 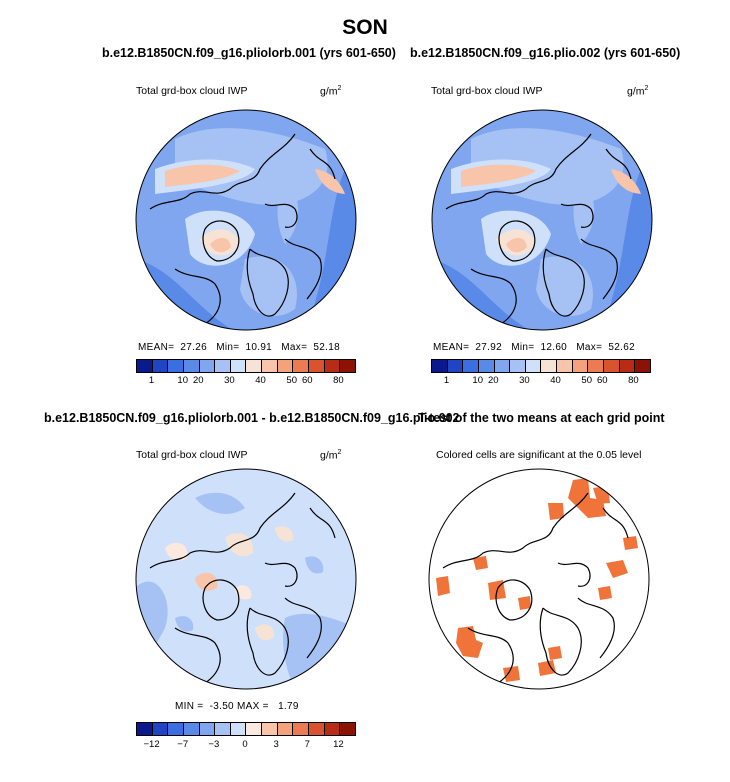 I want to click on colorbar-tick-label: 0, so click(x=245, y=744).